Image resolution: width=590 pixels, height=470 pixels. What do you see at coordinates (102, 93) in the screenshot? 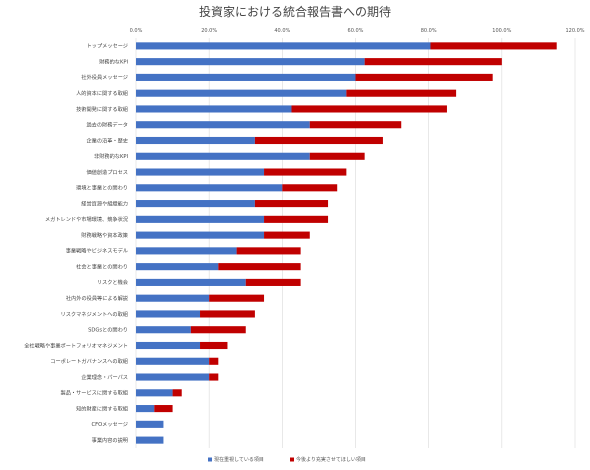
I see `category-label: 人的資本に関する取組` at bounding box center [102, 93].